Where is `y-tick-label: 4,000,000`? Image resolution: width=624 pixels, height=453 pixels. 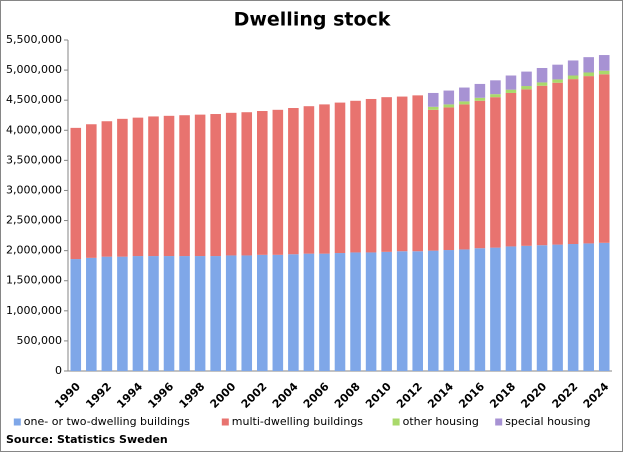
y-tick-label: 4,000,000 is located at coordinates (34, 129).